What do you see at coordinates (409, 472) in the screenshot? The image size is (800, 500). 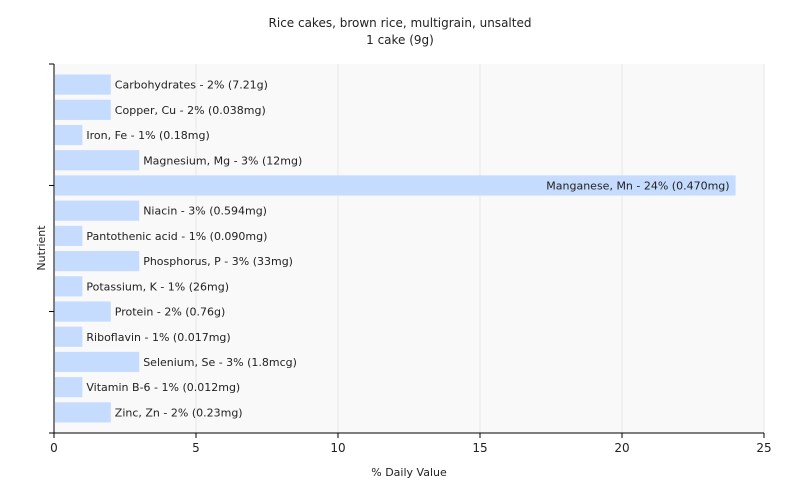 I see `x-axis-label: % Daily Value` at bounding box center [409, 472].